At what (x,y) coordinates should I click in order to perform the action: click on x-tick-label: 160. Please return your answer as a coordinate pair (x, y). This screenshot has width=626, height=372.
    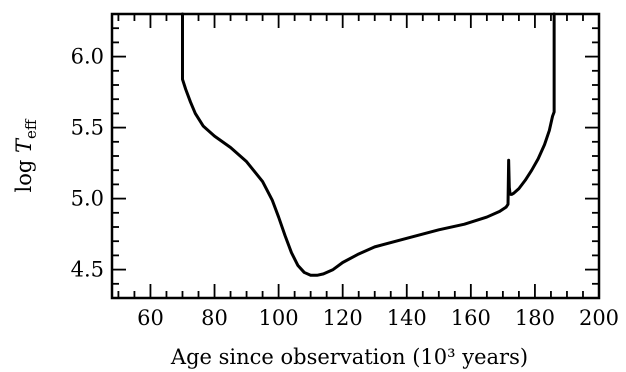
    Looking at the image, I should click on (471, 318).